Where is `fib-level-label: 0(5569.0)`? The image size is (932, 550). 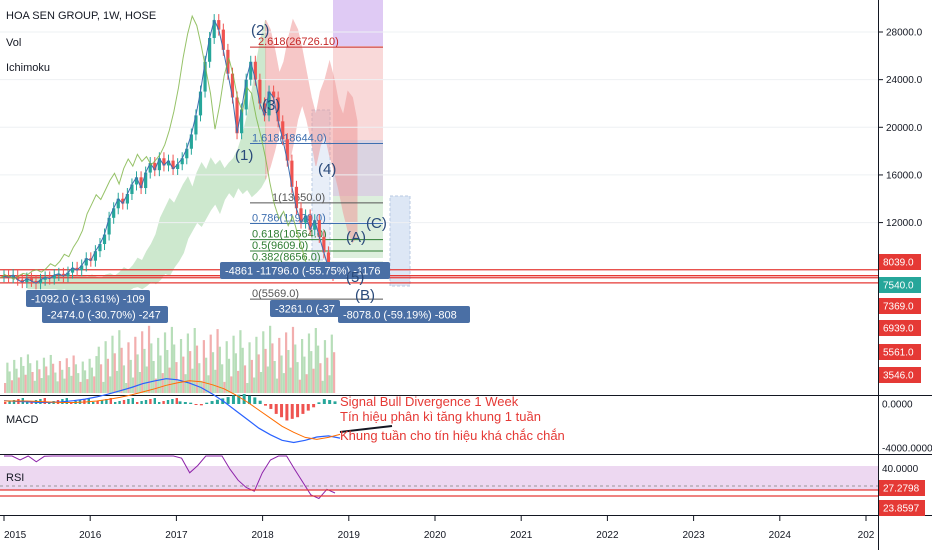
fib-level-label: 0(5569.0) is located at coordinates (275, 294).